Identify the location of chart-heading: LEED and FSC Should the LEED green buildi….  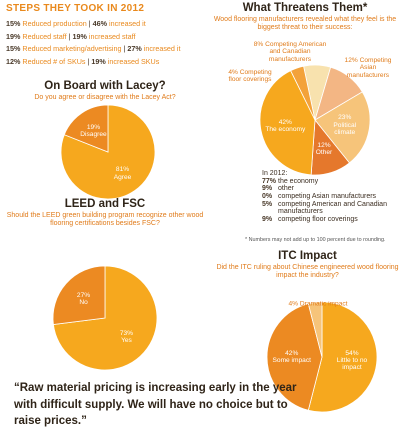
(105, 213).